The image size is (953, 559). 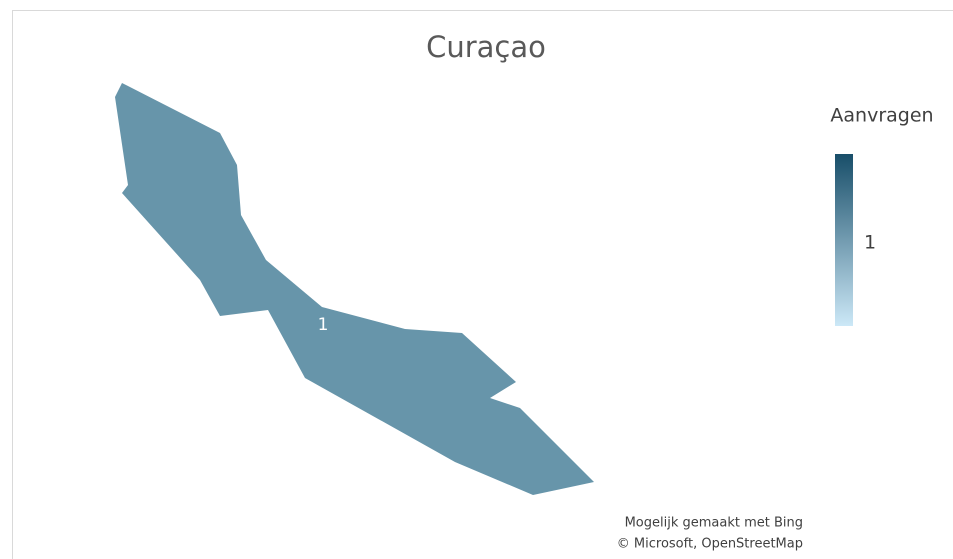 I want to click on legend-title: Aanvragen, so click(x=881, y=116).